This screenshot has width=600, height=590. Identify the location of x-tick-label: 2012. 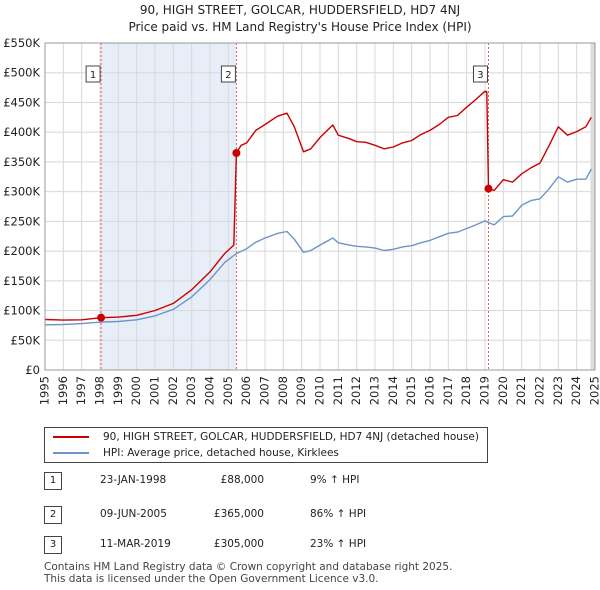
(356, 390).